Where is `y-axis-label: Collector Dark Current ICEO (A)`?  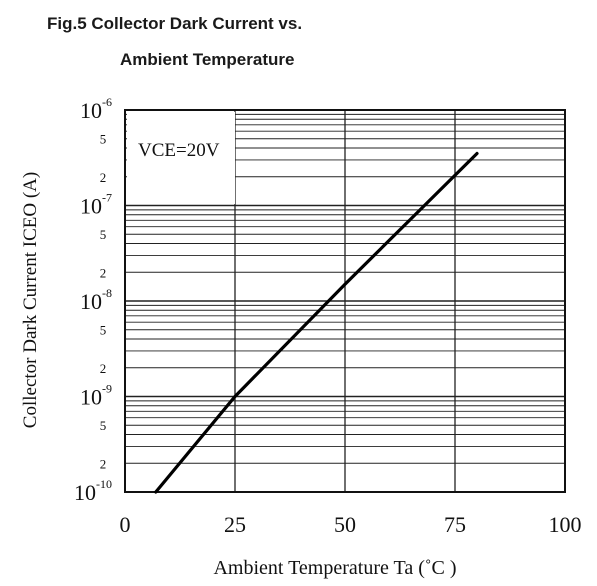 y-axis-label: Collector Dark Current ICEO (A) is located at coordinates (30, 300).